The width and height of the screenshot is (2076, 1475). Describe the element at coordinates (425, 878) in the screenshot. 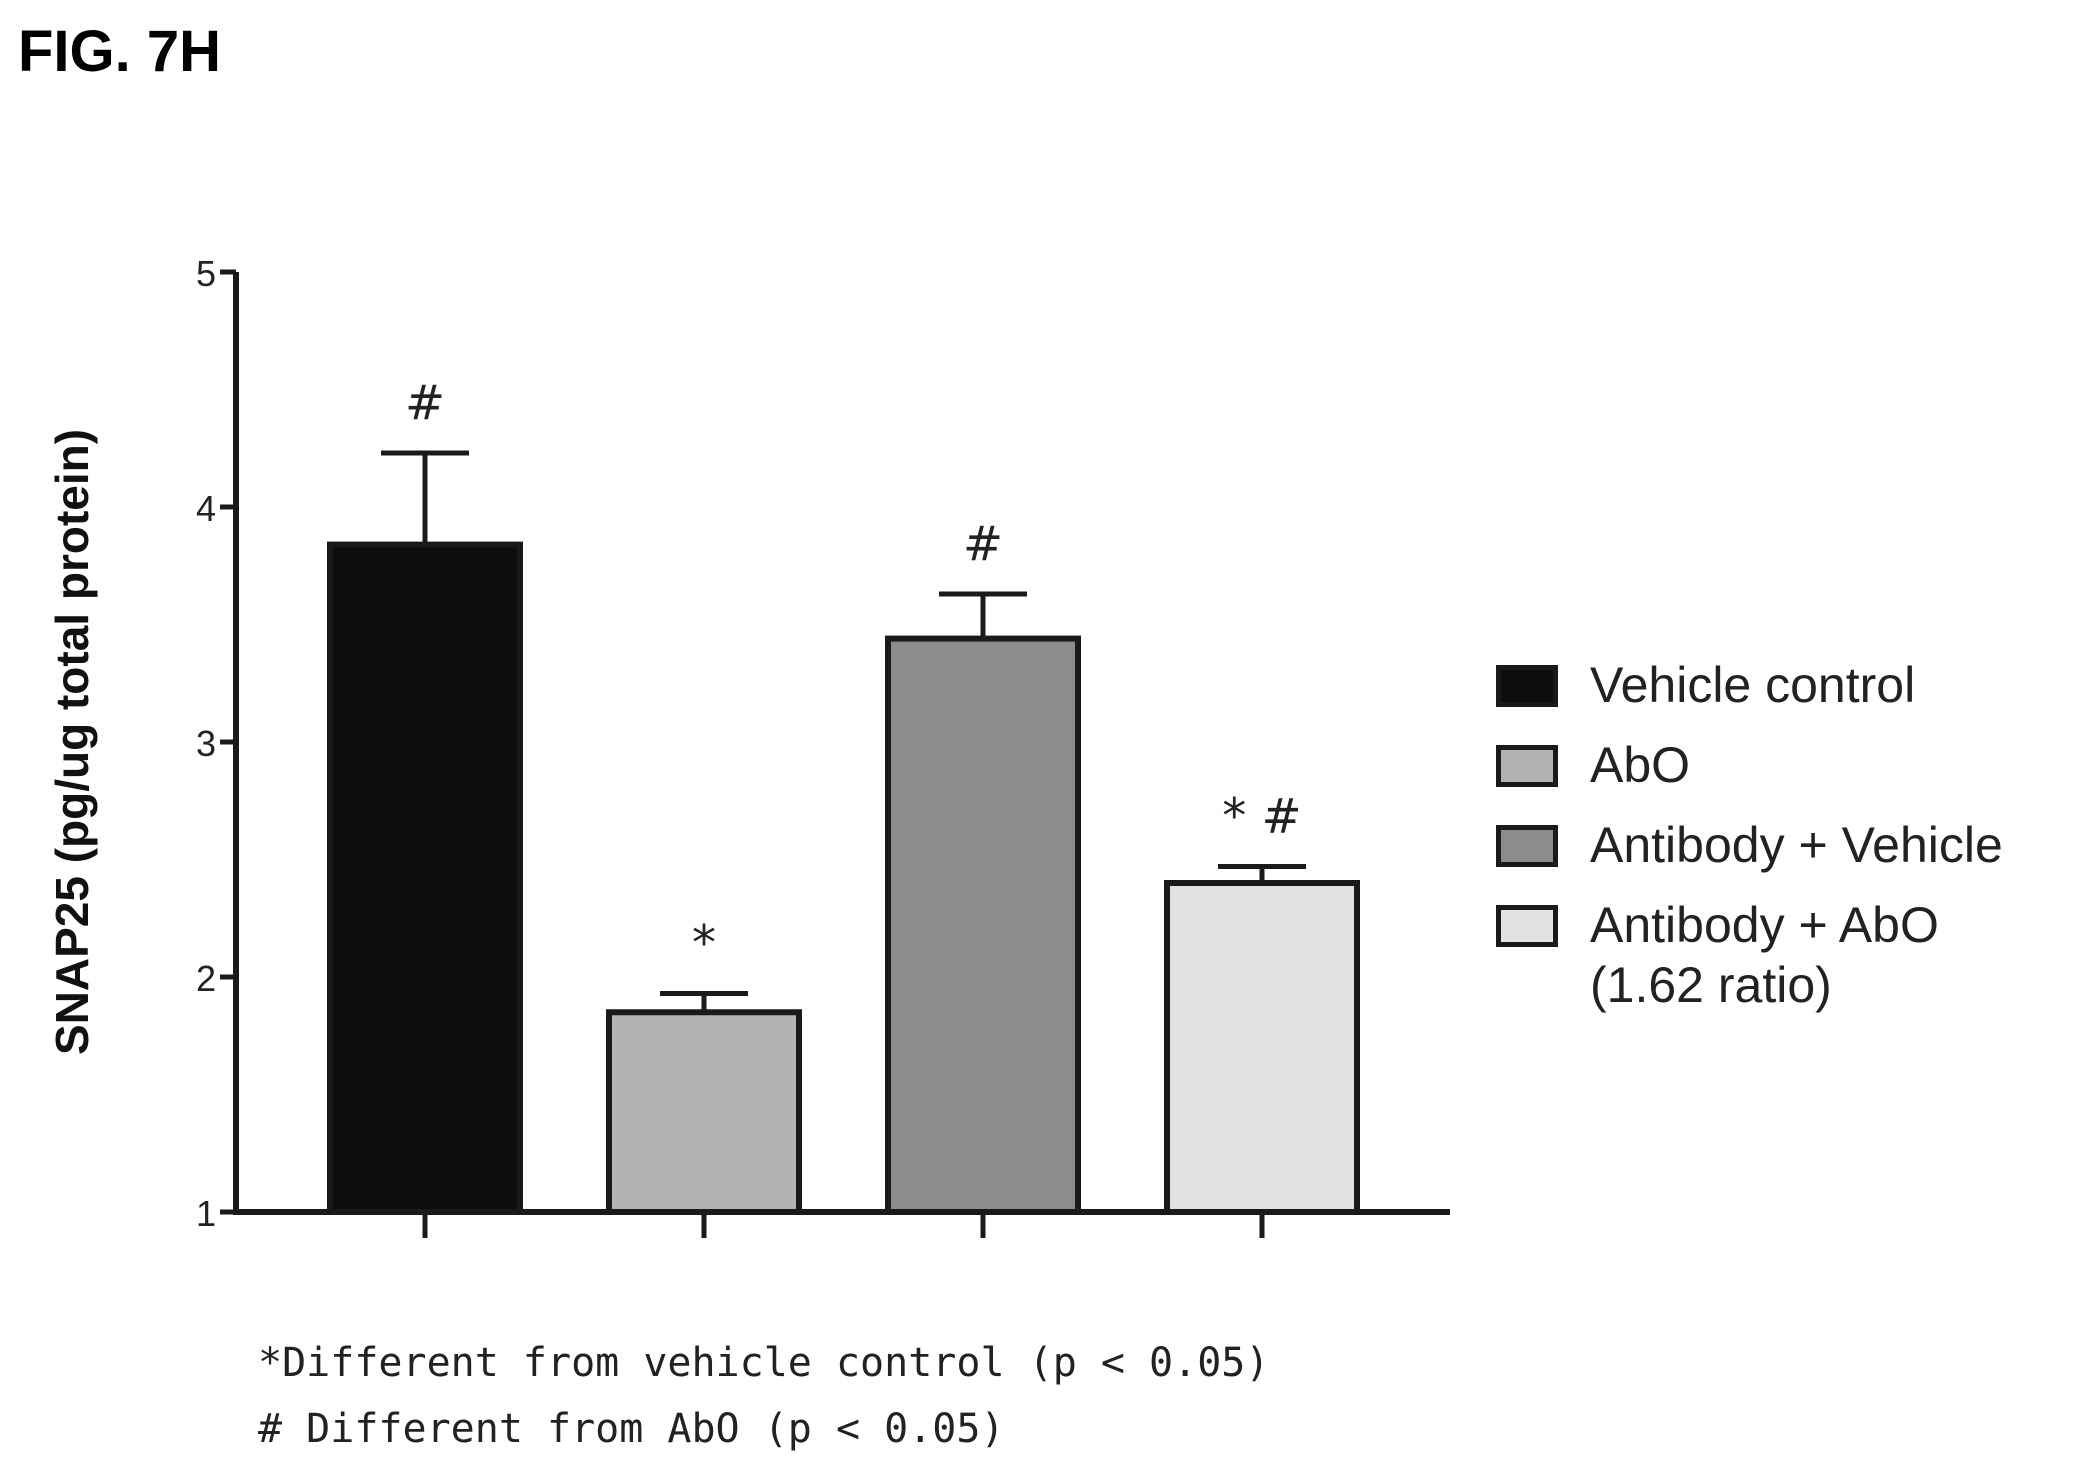

I see `bar-vehicle-control` at that location.